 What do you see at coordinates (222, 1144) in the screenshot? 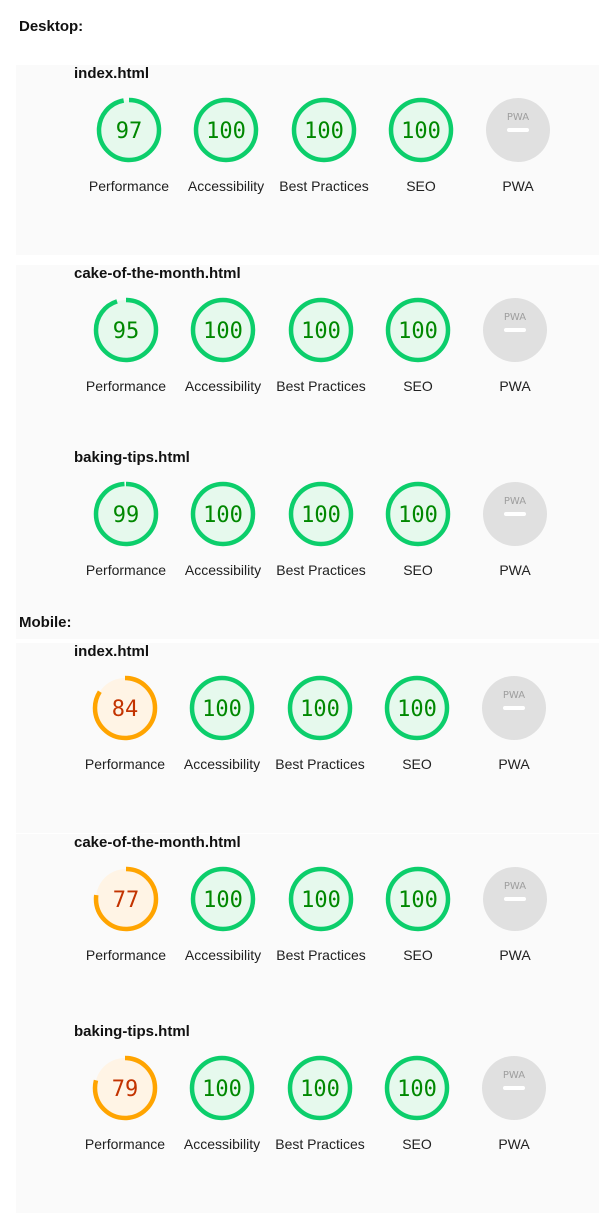
I see `gauge-label: Accessibility` at bounding box center [222, 1144].